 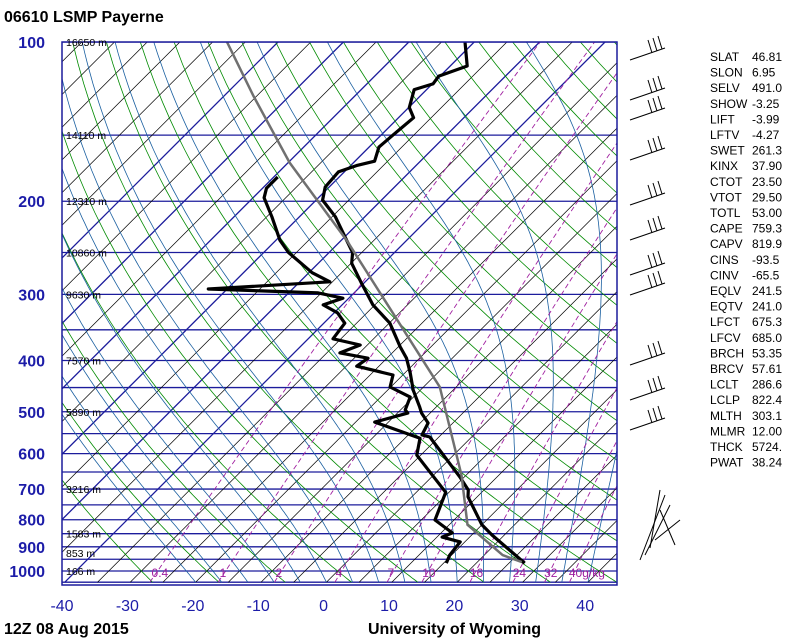 I want to click on index-value: 261.3, so click(x=767, y=151).